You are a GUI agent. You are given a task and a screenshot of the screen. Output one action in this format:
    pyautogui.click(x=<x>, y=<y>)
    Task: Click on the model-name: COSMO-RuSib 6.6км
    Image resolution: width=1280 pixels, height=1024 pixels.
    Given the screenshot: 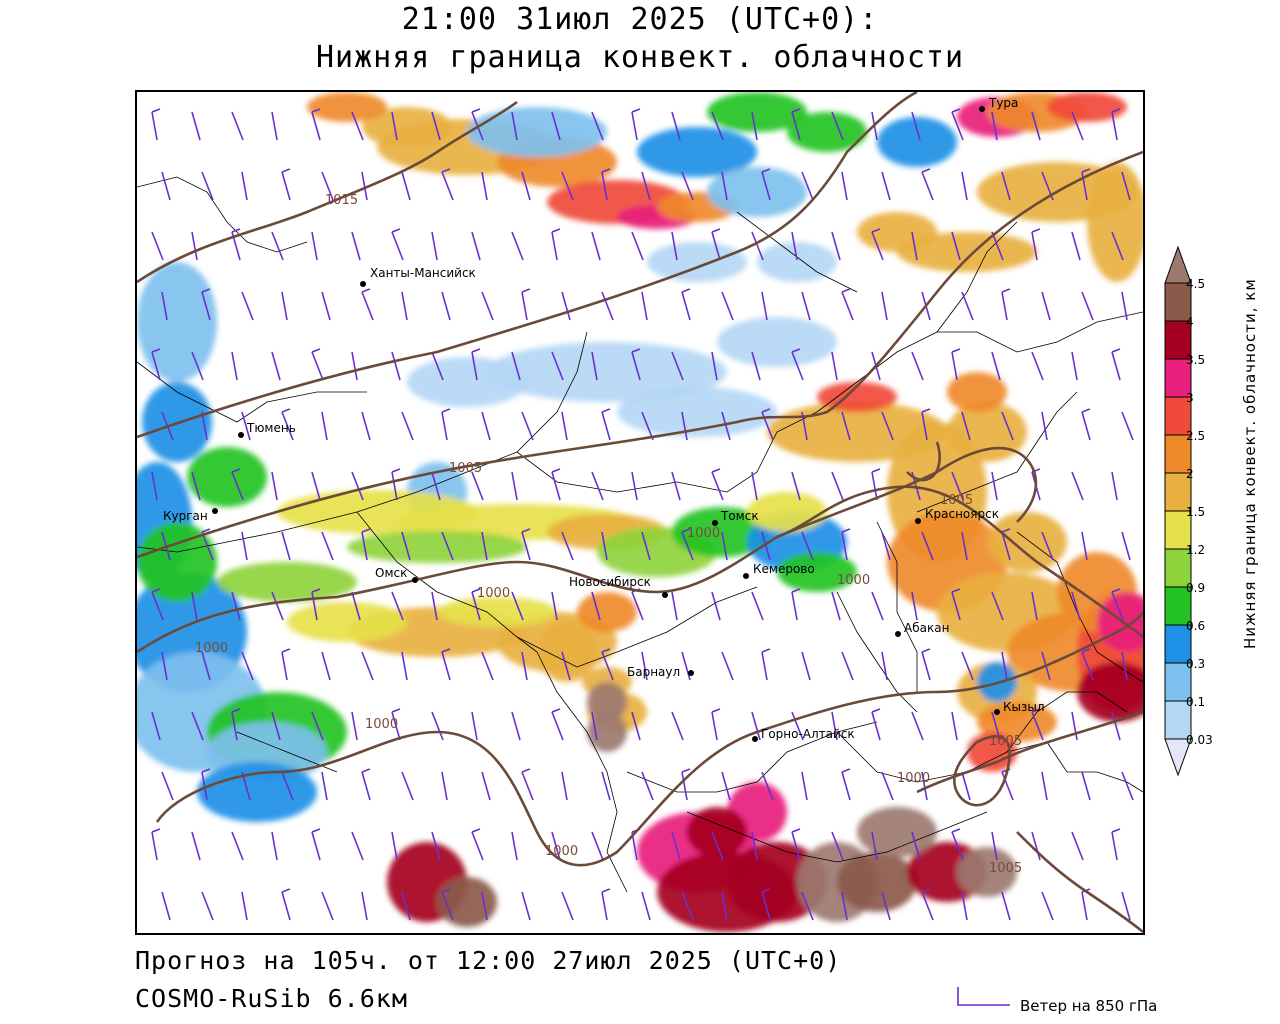 What is the action you would take?
    pyautogui.click(x=271, y=998)
    